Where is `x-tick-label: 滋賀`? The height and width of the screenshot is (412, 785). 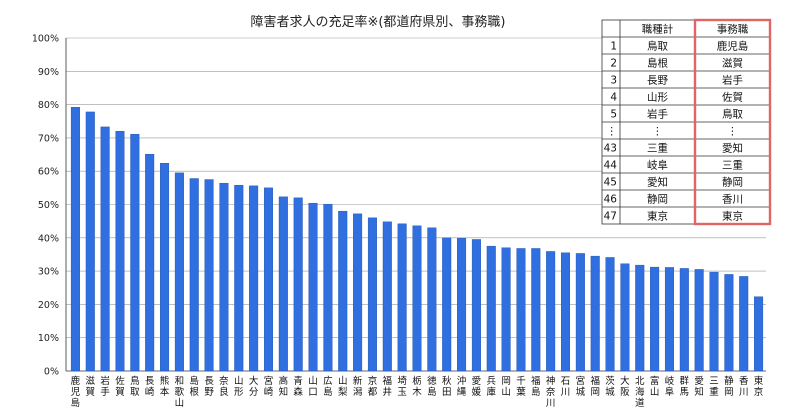 x-tick-label: 滋賀 is located at coordinates (91, 386).